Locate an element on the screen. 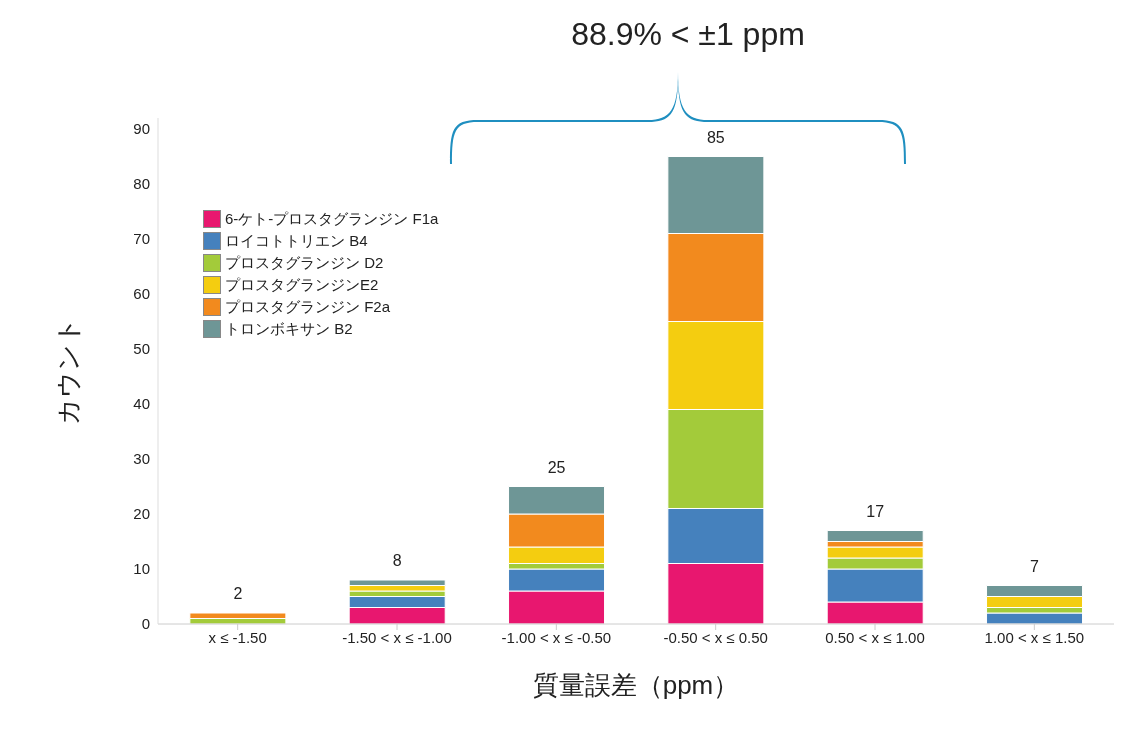  total-label: 17 is located at coordinates (875, 511).